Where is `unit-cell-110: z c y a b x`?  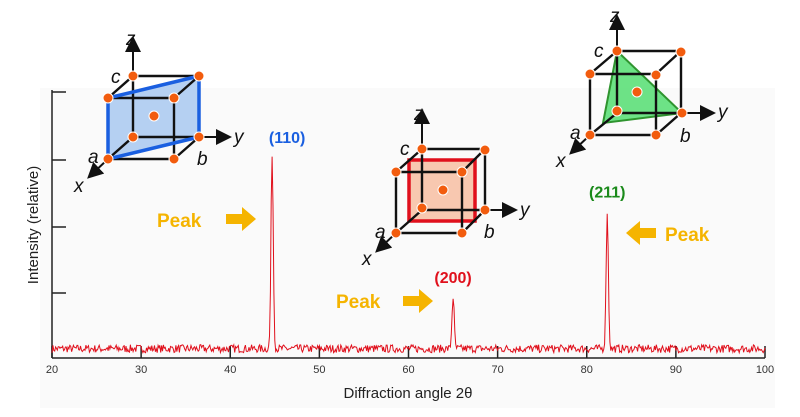 unit-cell-110: z c y a b x is located at coordinates (159, 113).